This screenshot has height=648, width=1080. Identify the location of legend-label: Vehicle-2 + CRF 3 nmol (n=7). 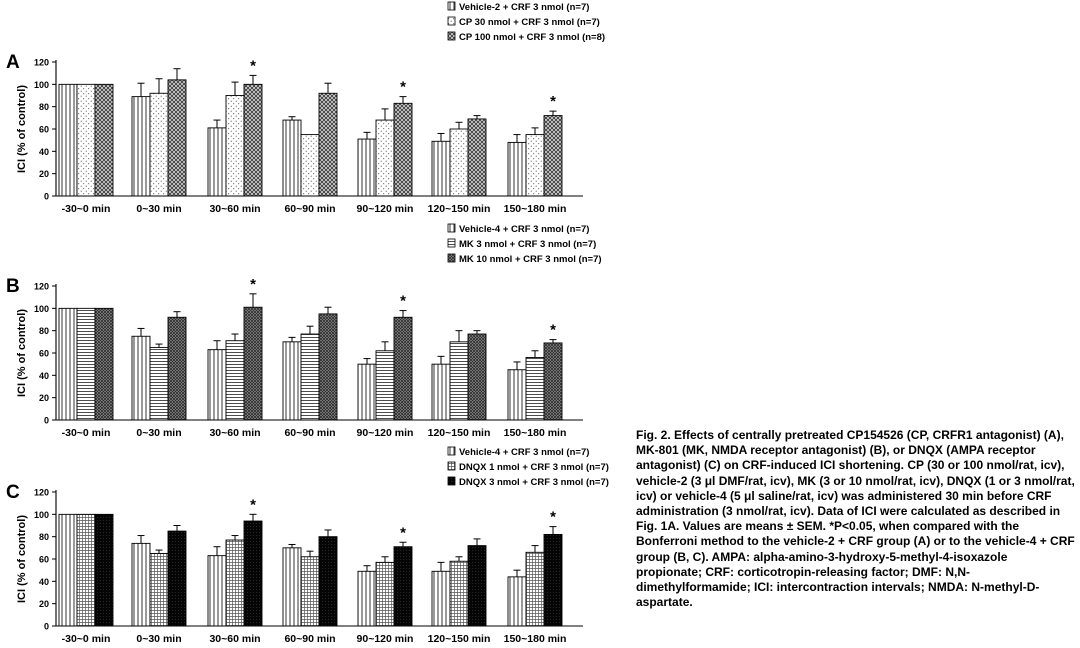
(524, 7).